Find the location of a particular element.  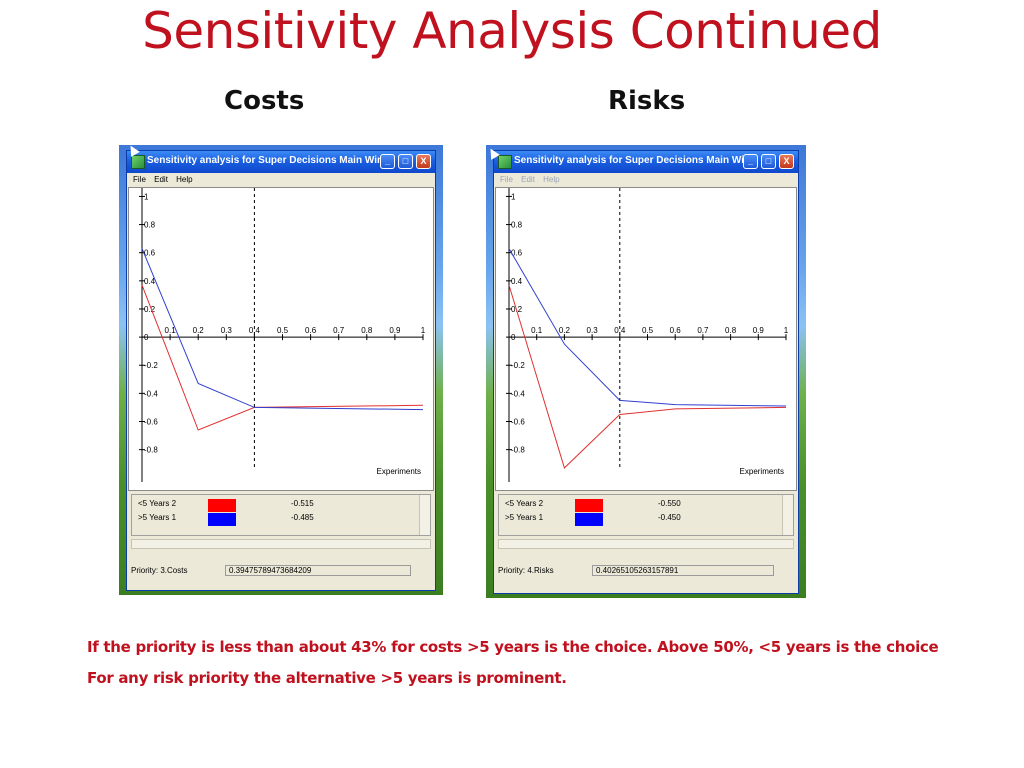

heading-risks: Risks is located at coordinates (647, 101).